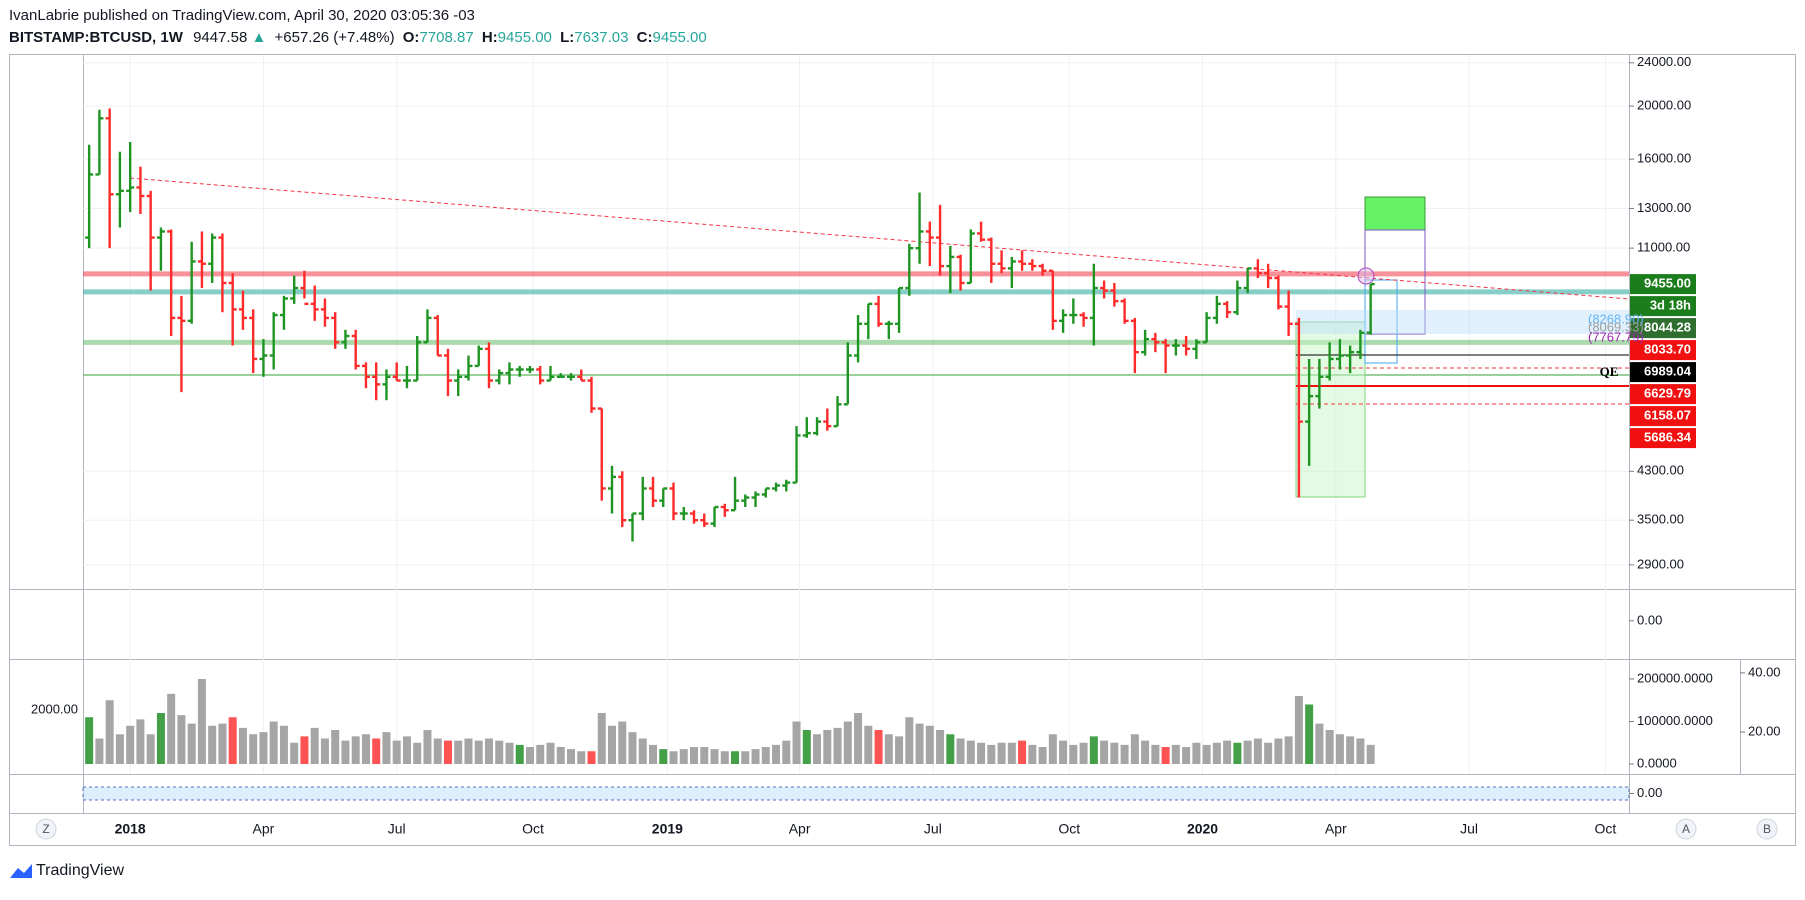  What do you see at coordinates (1660, 563) in the screenshot?
I see `y-tick-label: 2900.00` at bounding box center [1660, 563].